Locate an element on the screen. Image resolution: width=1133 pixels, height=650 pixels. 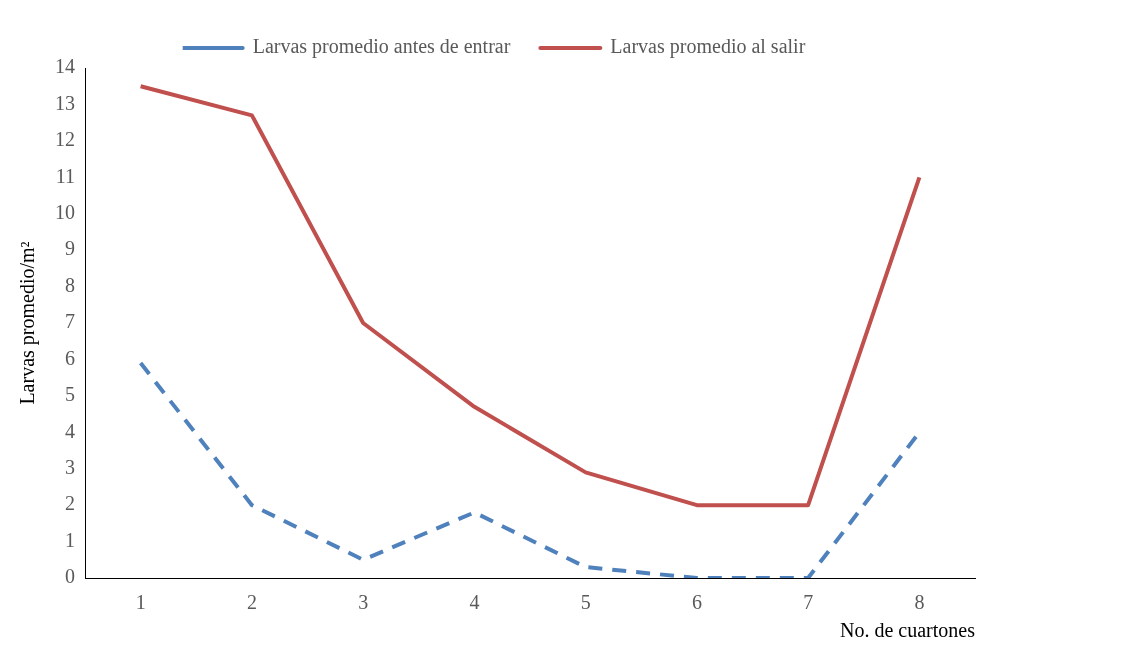
legend-label: Larvas promedio antes de entrar is located at coordinates (381, 47).